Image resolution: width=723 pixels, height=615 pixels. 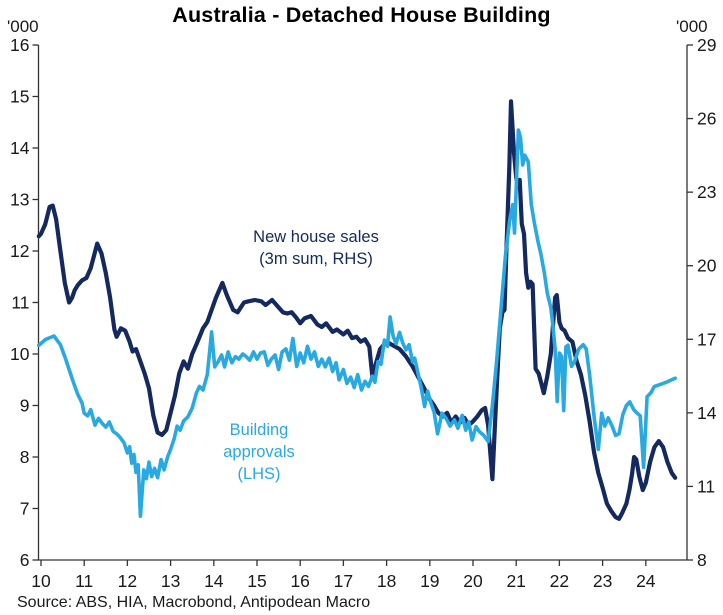 What do you see at coordinates (25, 560) in the screenshot?
I see `svg-text: 6` at bounding box center [25, 560].